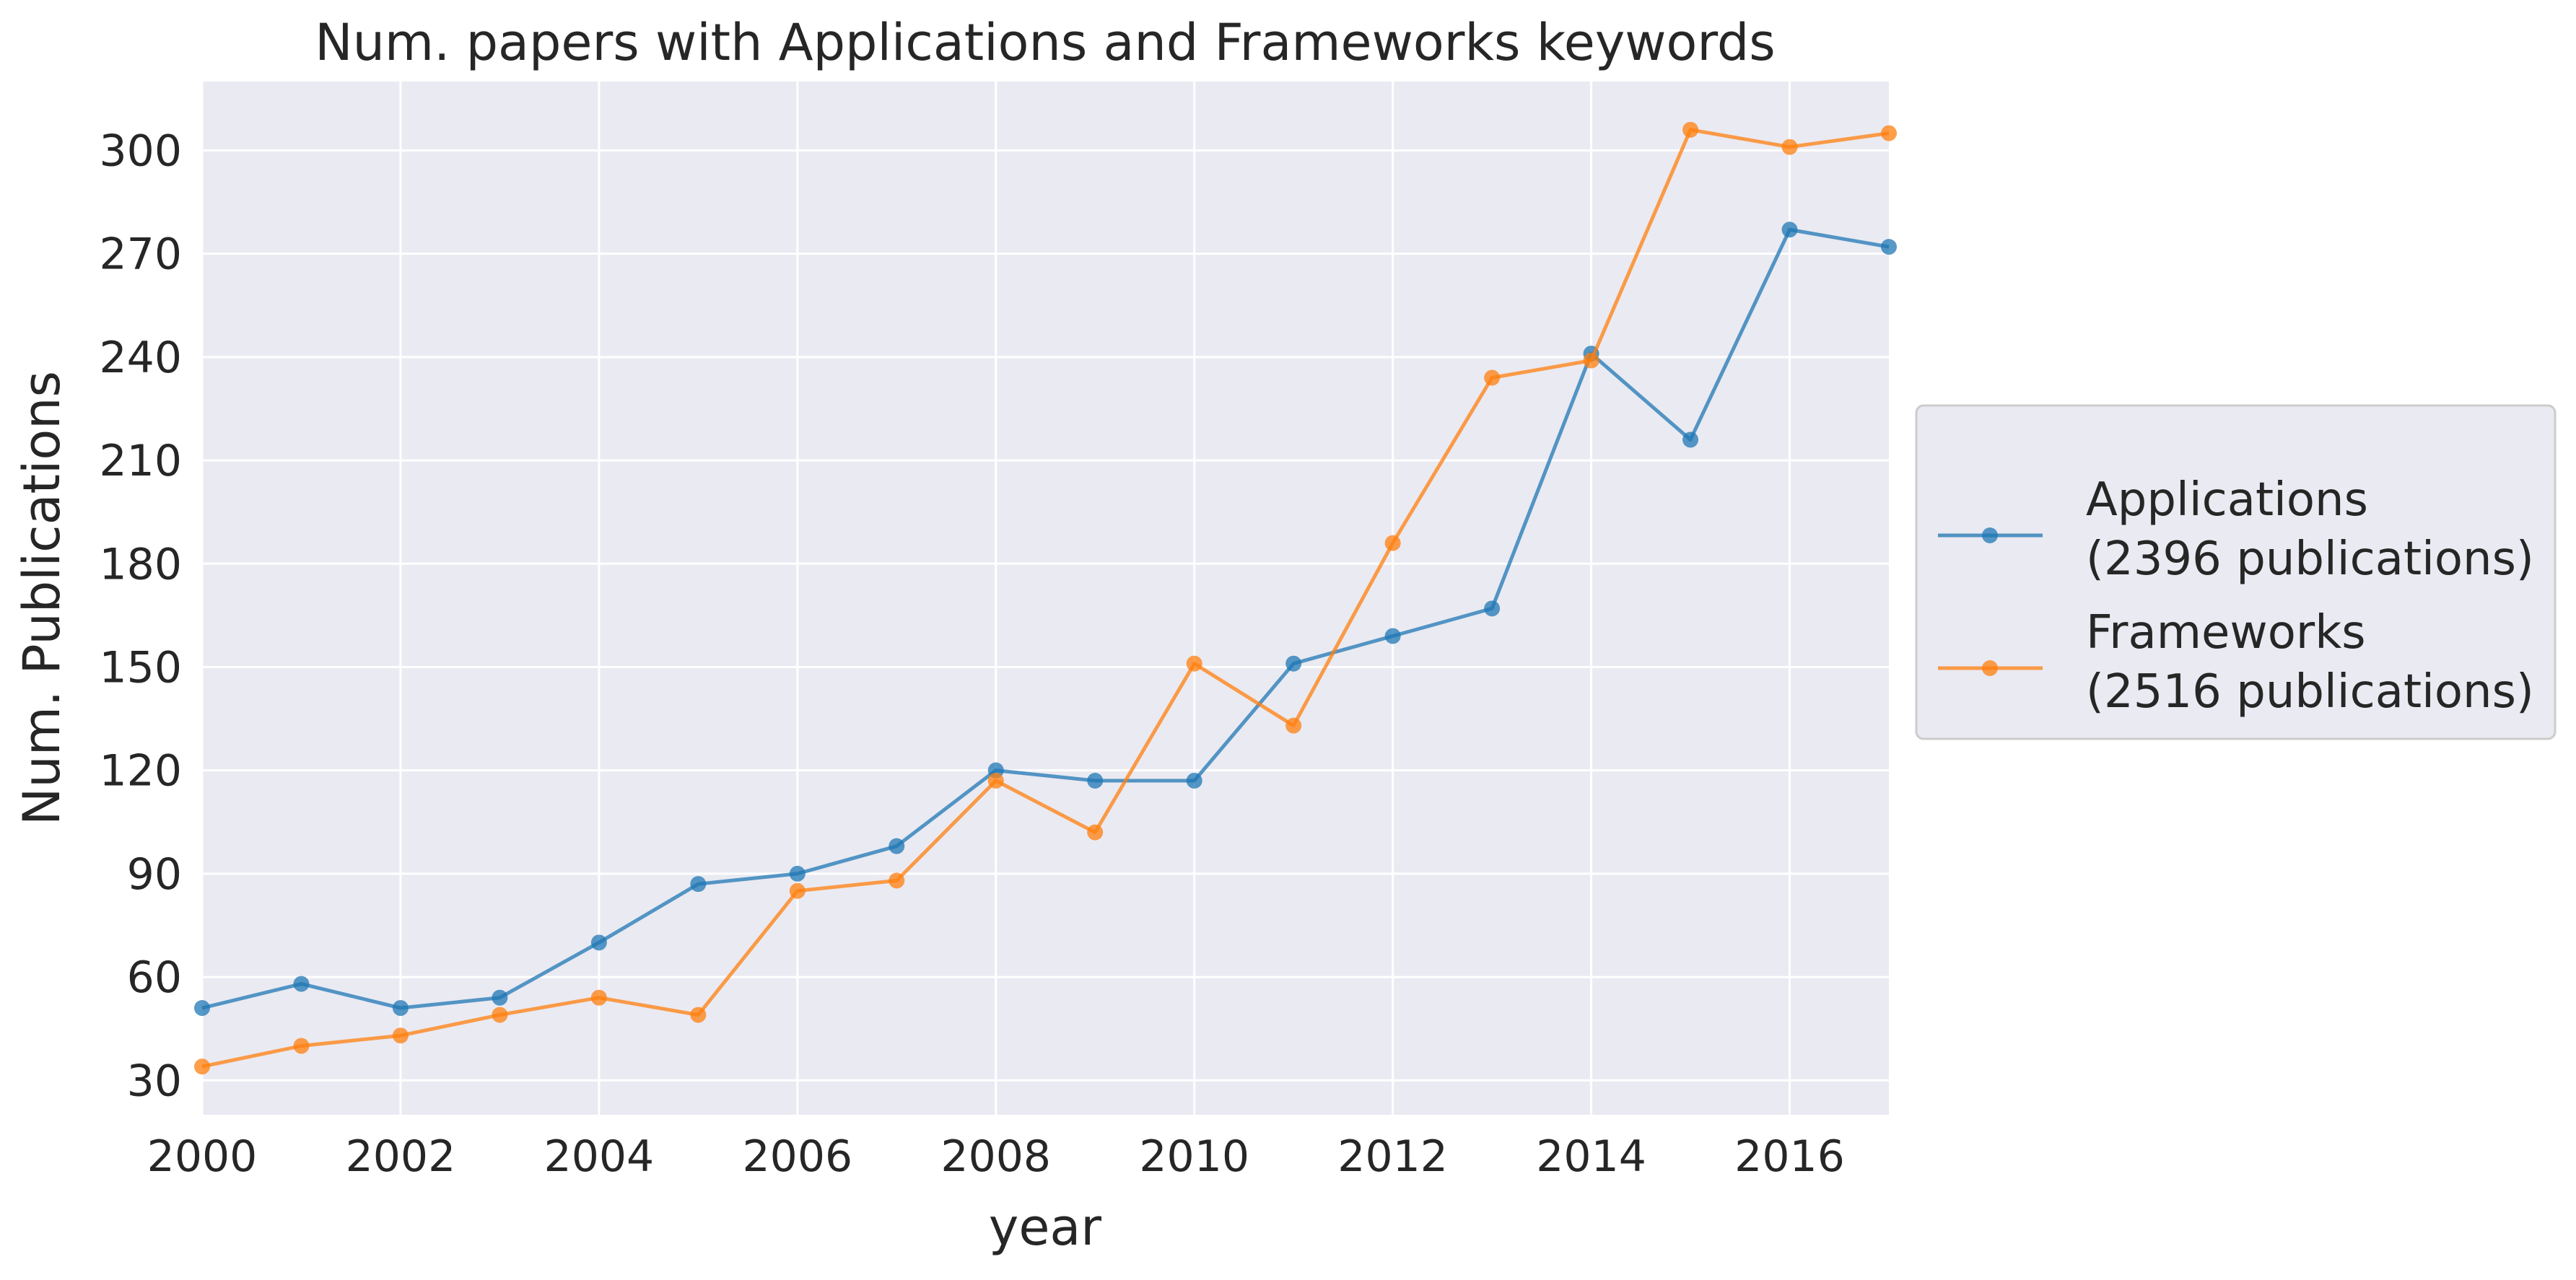 This screenshot has height=1280, width=2576. What do you see at coordinates (154, 977) in the screenshot?
I see `y-tick-label: 60` at bounding box center [154, 977].